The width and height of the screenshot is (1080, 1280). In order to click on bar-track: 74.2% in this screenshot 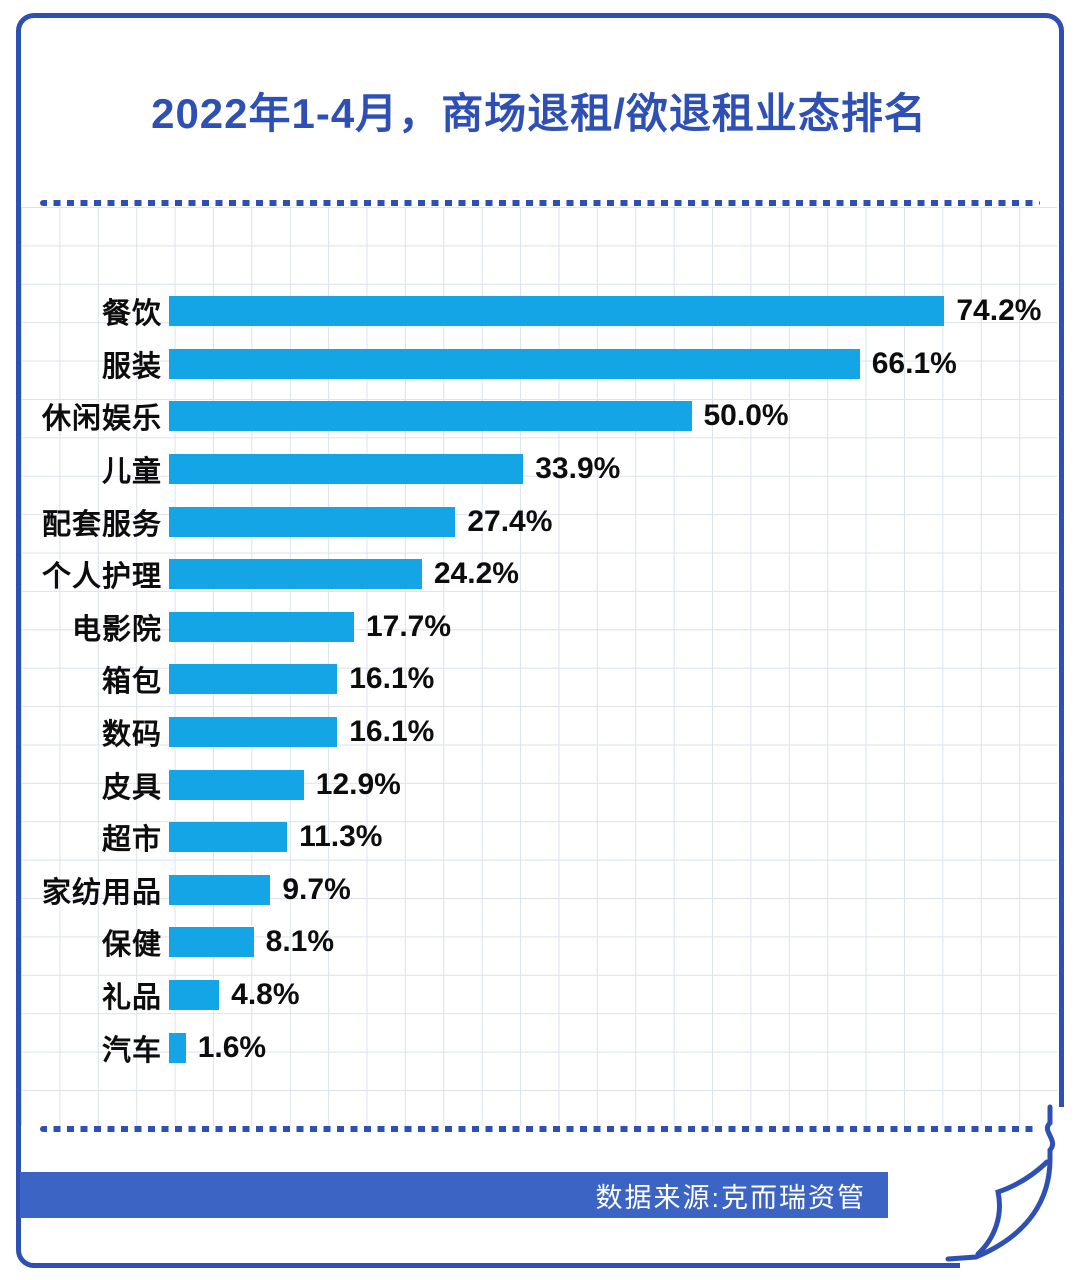, I will do `click(612, 311)`.